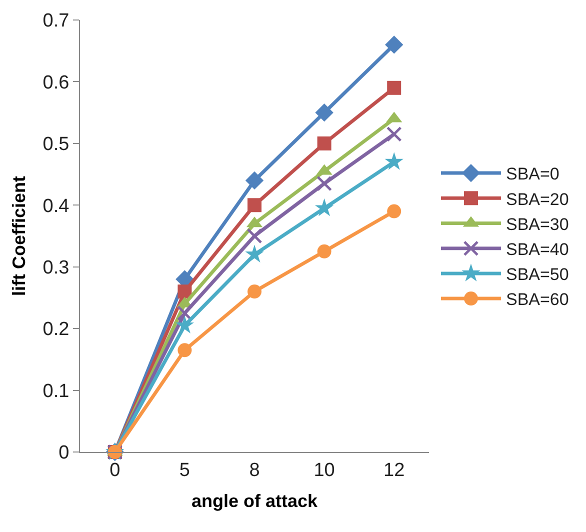 Image resolution: width=586 pixels, height=532 pixels. Describe the element at coordinates (56, 329) in the screenshot. I see `y-tick-label: 0.2` at that location.